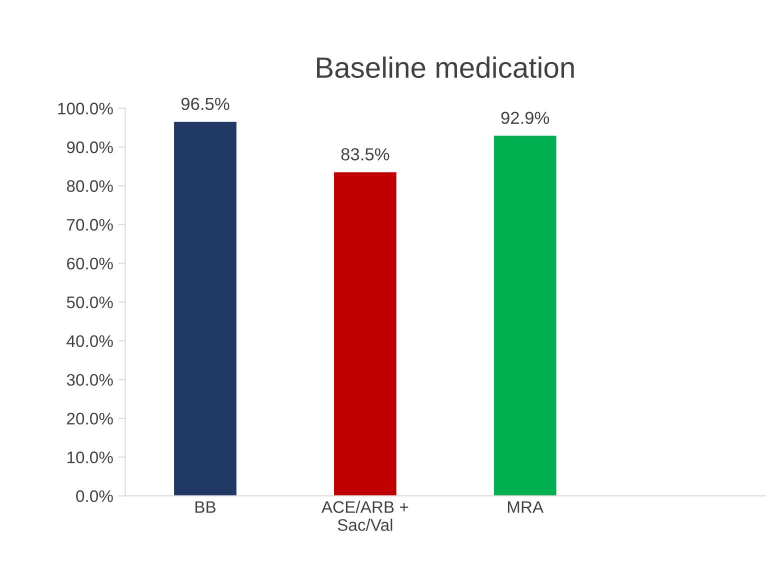 This screenshot has height=582, width=783. Describe the element at coordinates (89, 302) in the screenshot. I see `y-tick-label: 50.0%` at that location.